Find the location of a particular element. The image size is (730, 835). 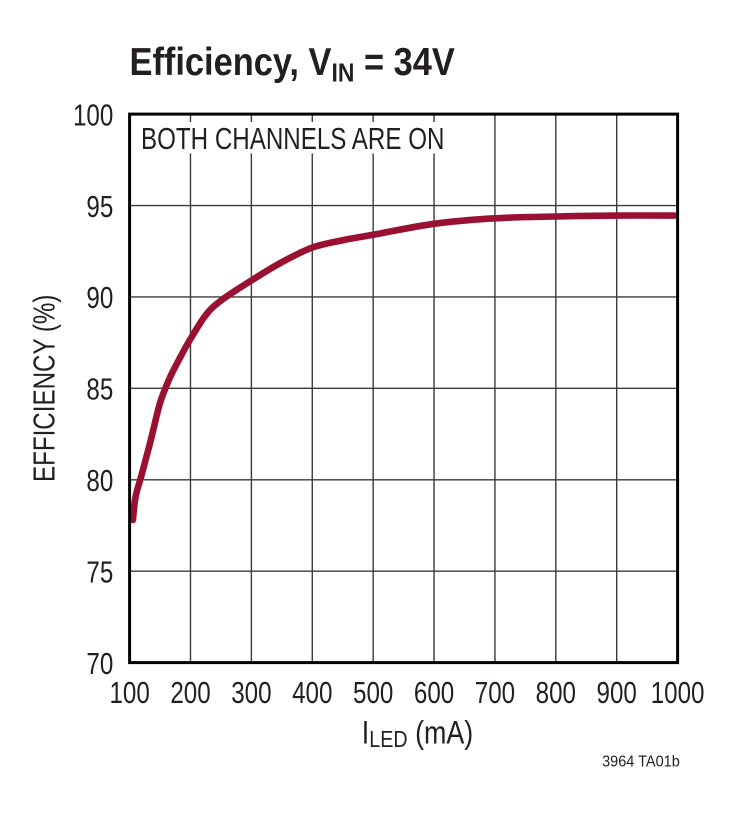

y-tick-label: 75 is located at coordinates (99, 572).